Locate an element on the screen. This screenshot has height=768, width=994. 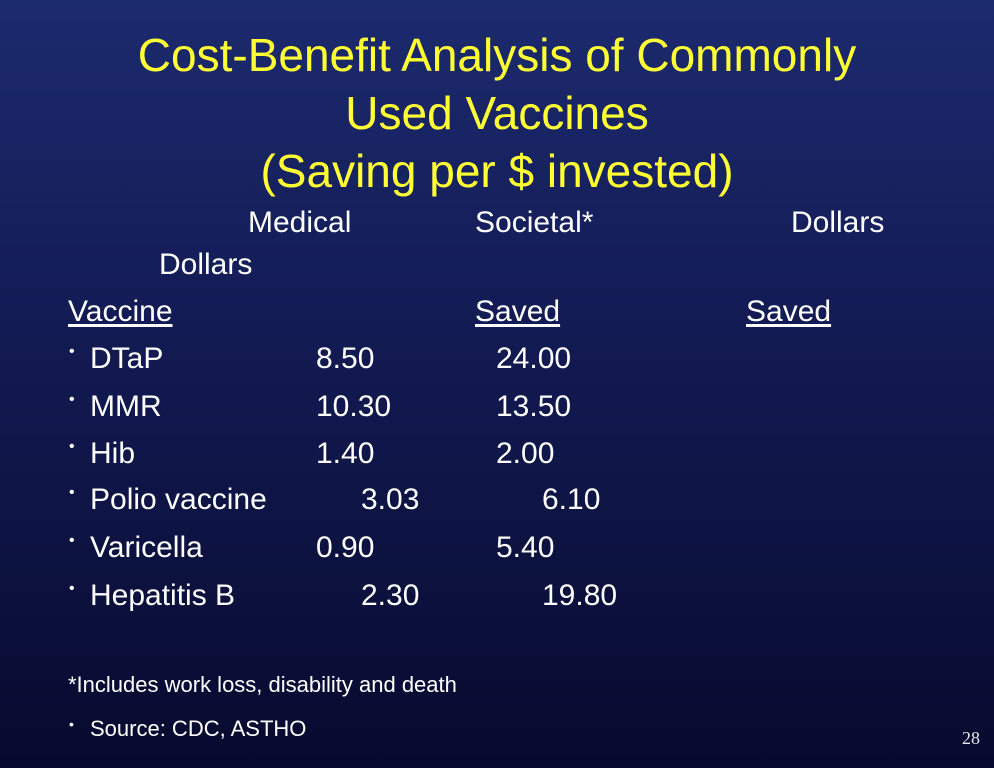
title-line-2: Used Vaccines is located at coordinates (497, 113).